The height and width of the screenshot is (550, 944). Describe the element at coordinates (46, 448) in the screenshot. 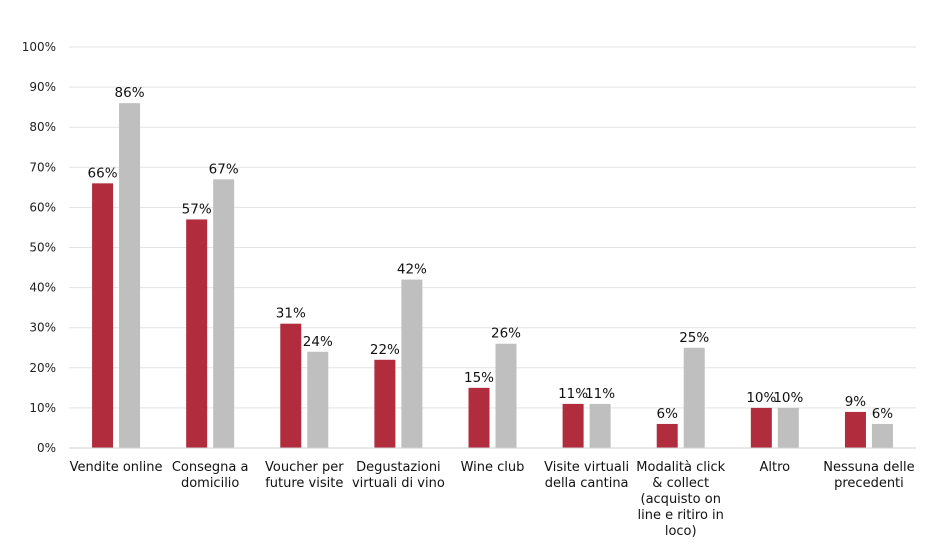

I see `y-tick-label: 0%` at that location.